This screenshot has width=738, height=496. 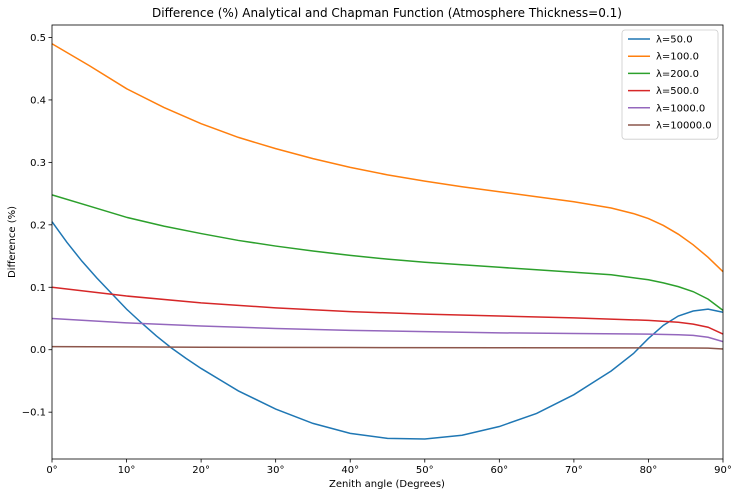 I want to click on x-axis-label: Zenith angle (Degrees), so click(x=387, y=484).